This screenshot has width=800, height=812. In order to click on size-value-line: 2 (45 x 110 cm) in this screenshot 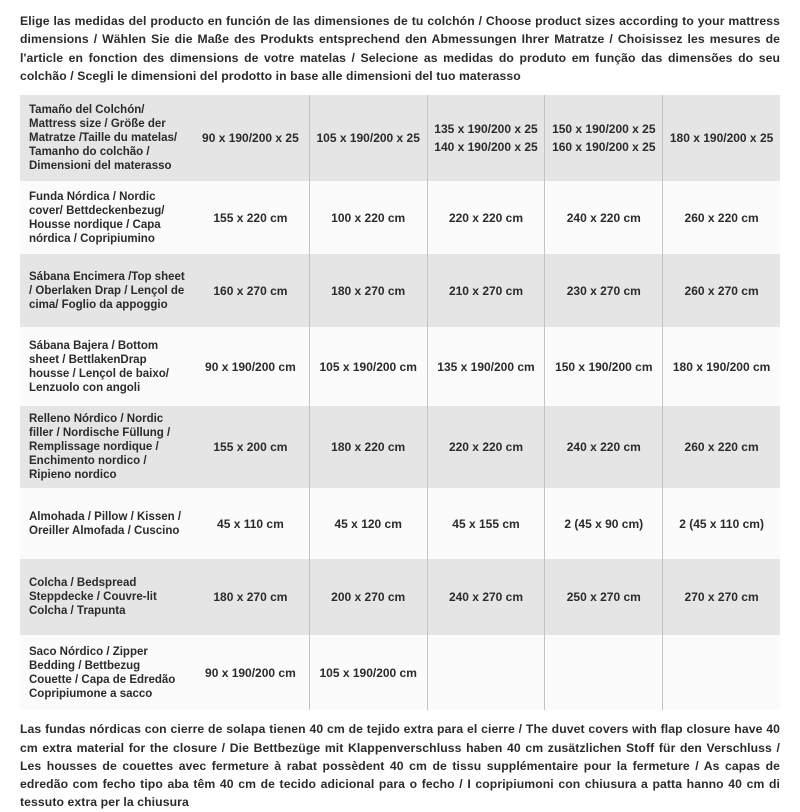, I will do `click(721, 523)`.